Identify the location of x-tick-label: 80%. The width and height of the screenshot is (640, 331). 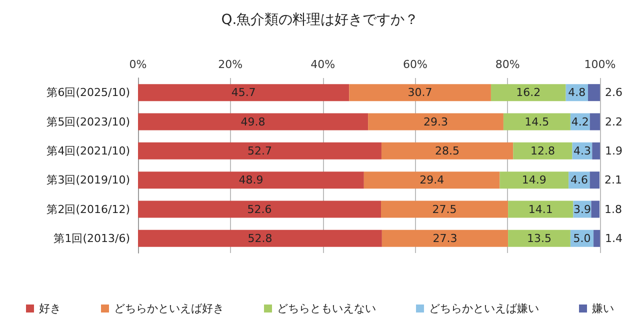
(507, 64).